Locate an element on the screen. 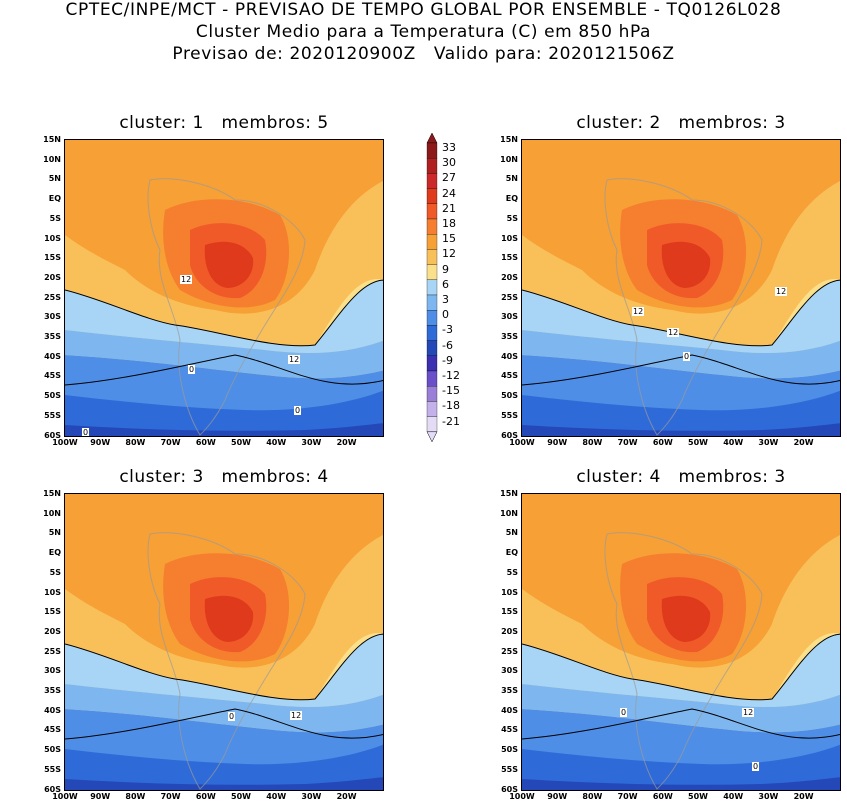 Image resolution: width=847 pixels, height=803 pixels. colorbar-label: -3 is located at coordinates (447, 330).